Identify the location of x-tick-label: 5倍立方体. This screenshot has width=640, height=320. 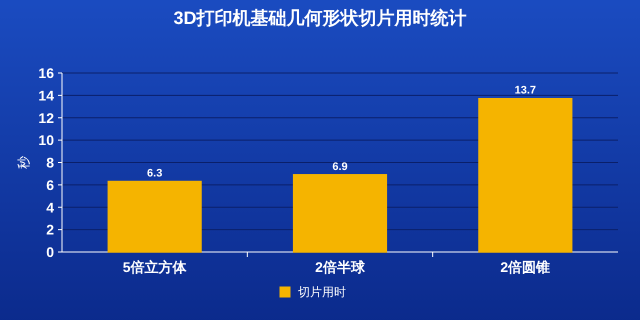
(155, 267).